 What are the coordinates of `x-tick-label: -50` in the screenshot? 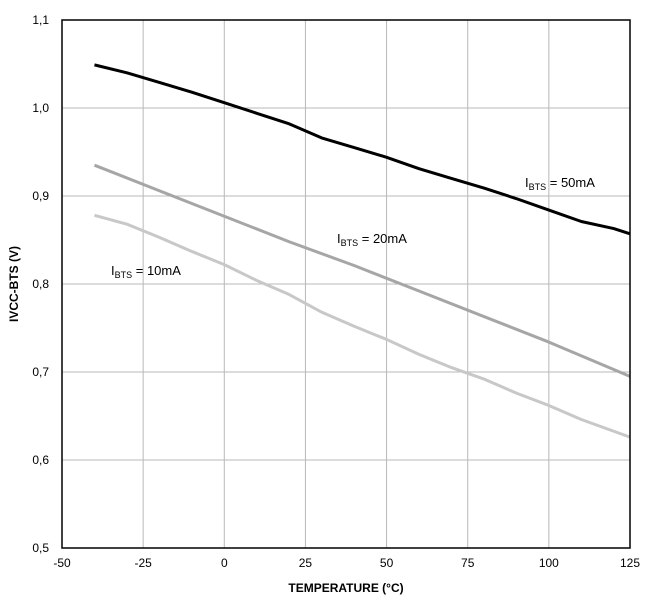 It's located at (62, 563).